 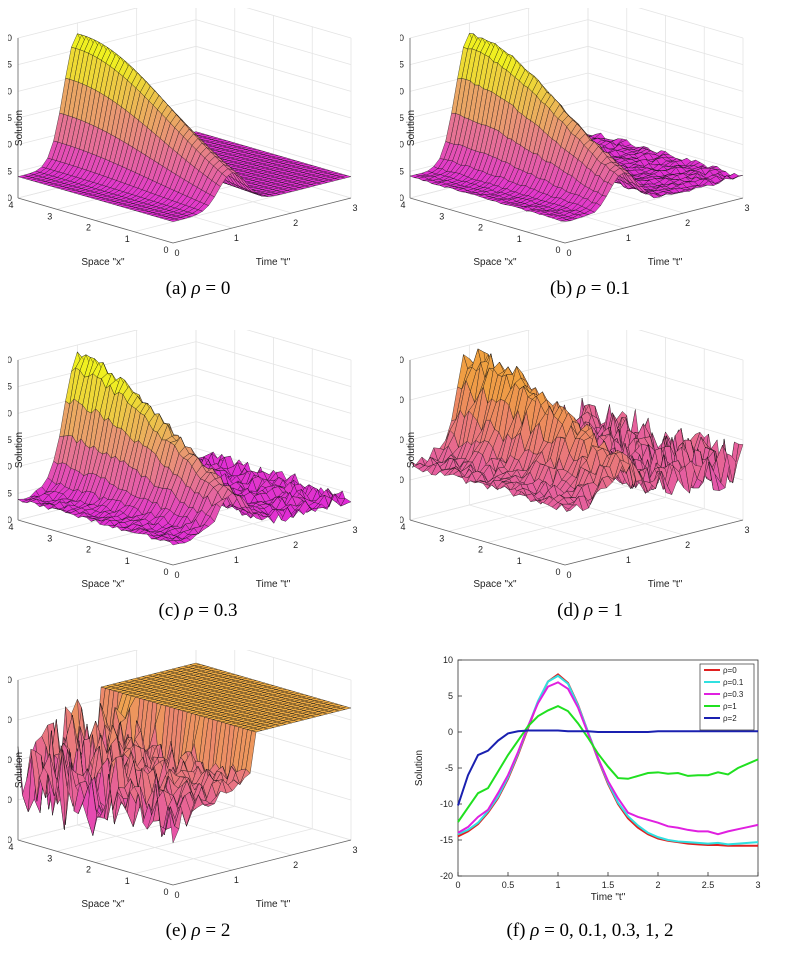 What do you see at coordinates (218, 610) in the screenshot?
I see `caption-value: = 0.3` at bounding box center [218, 610].